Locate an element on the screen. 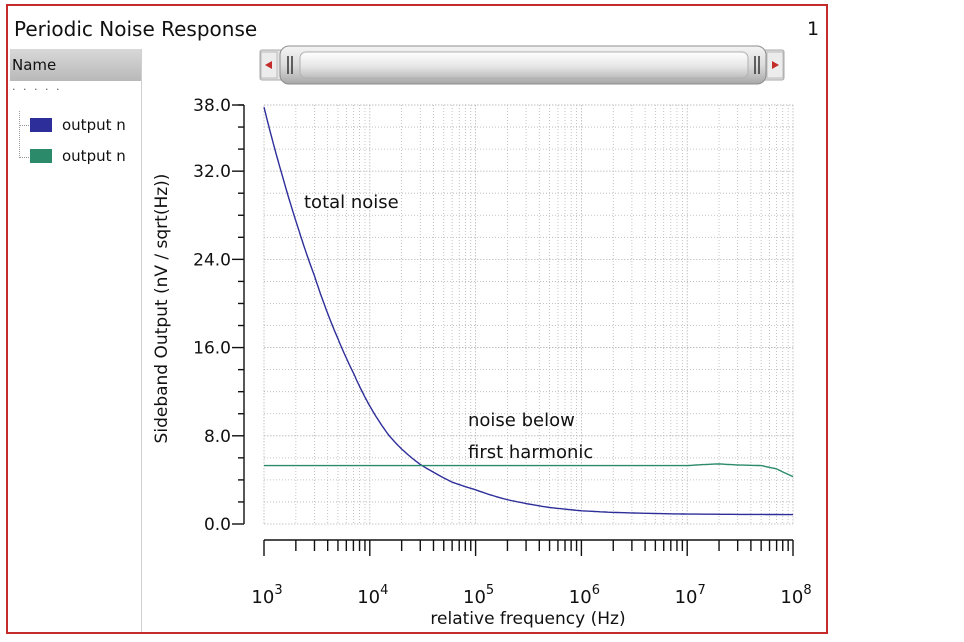  page-number: 1 is located at coordinates (813, 29).